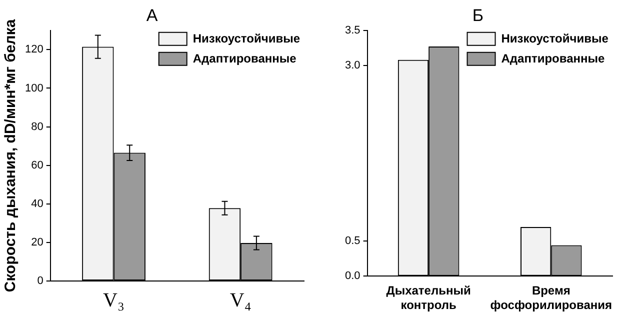 Image resolution: width=622 pixels, height=325 pixels. I want to click on chart-title: Б, so click(478, 15).